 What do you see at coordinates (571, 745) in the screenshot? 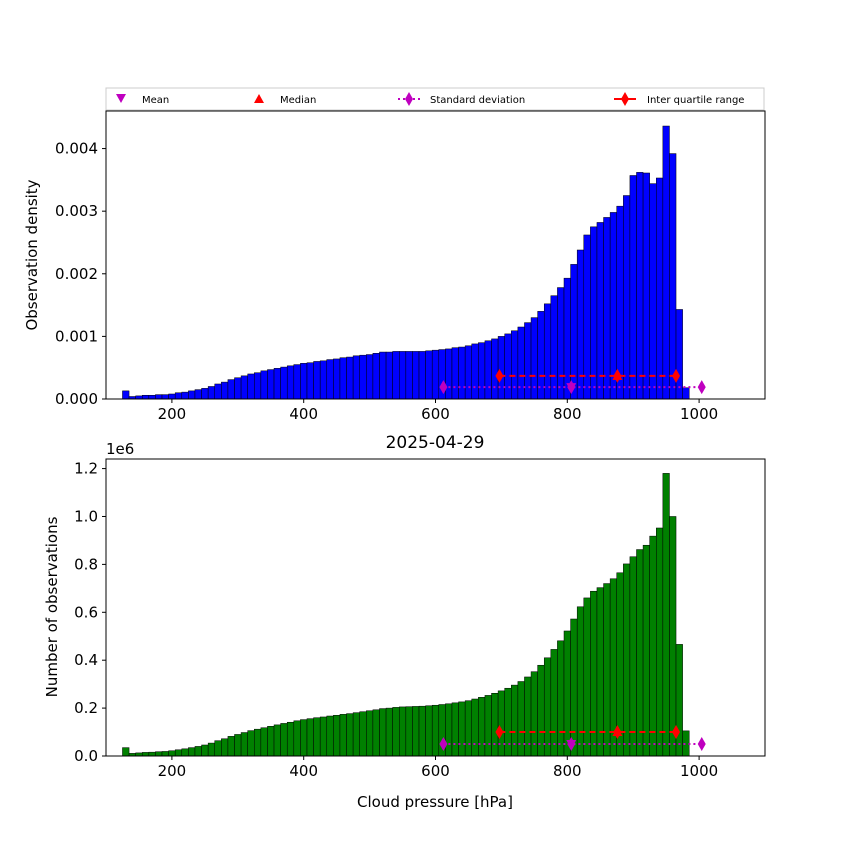
I see `bottom-mean-marker` at bounding box center [571, 745].